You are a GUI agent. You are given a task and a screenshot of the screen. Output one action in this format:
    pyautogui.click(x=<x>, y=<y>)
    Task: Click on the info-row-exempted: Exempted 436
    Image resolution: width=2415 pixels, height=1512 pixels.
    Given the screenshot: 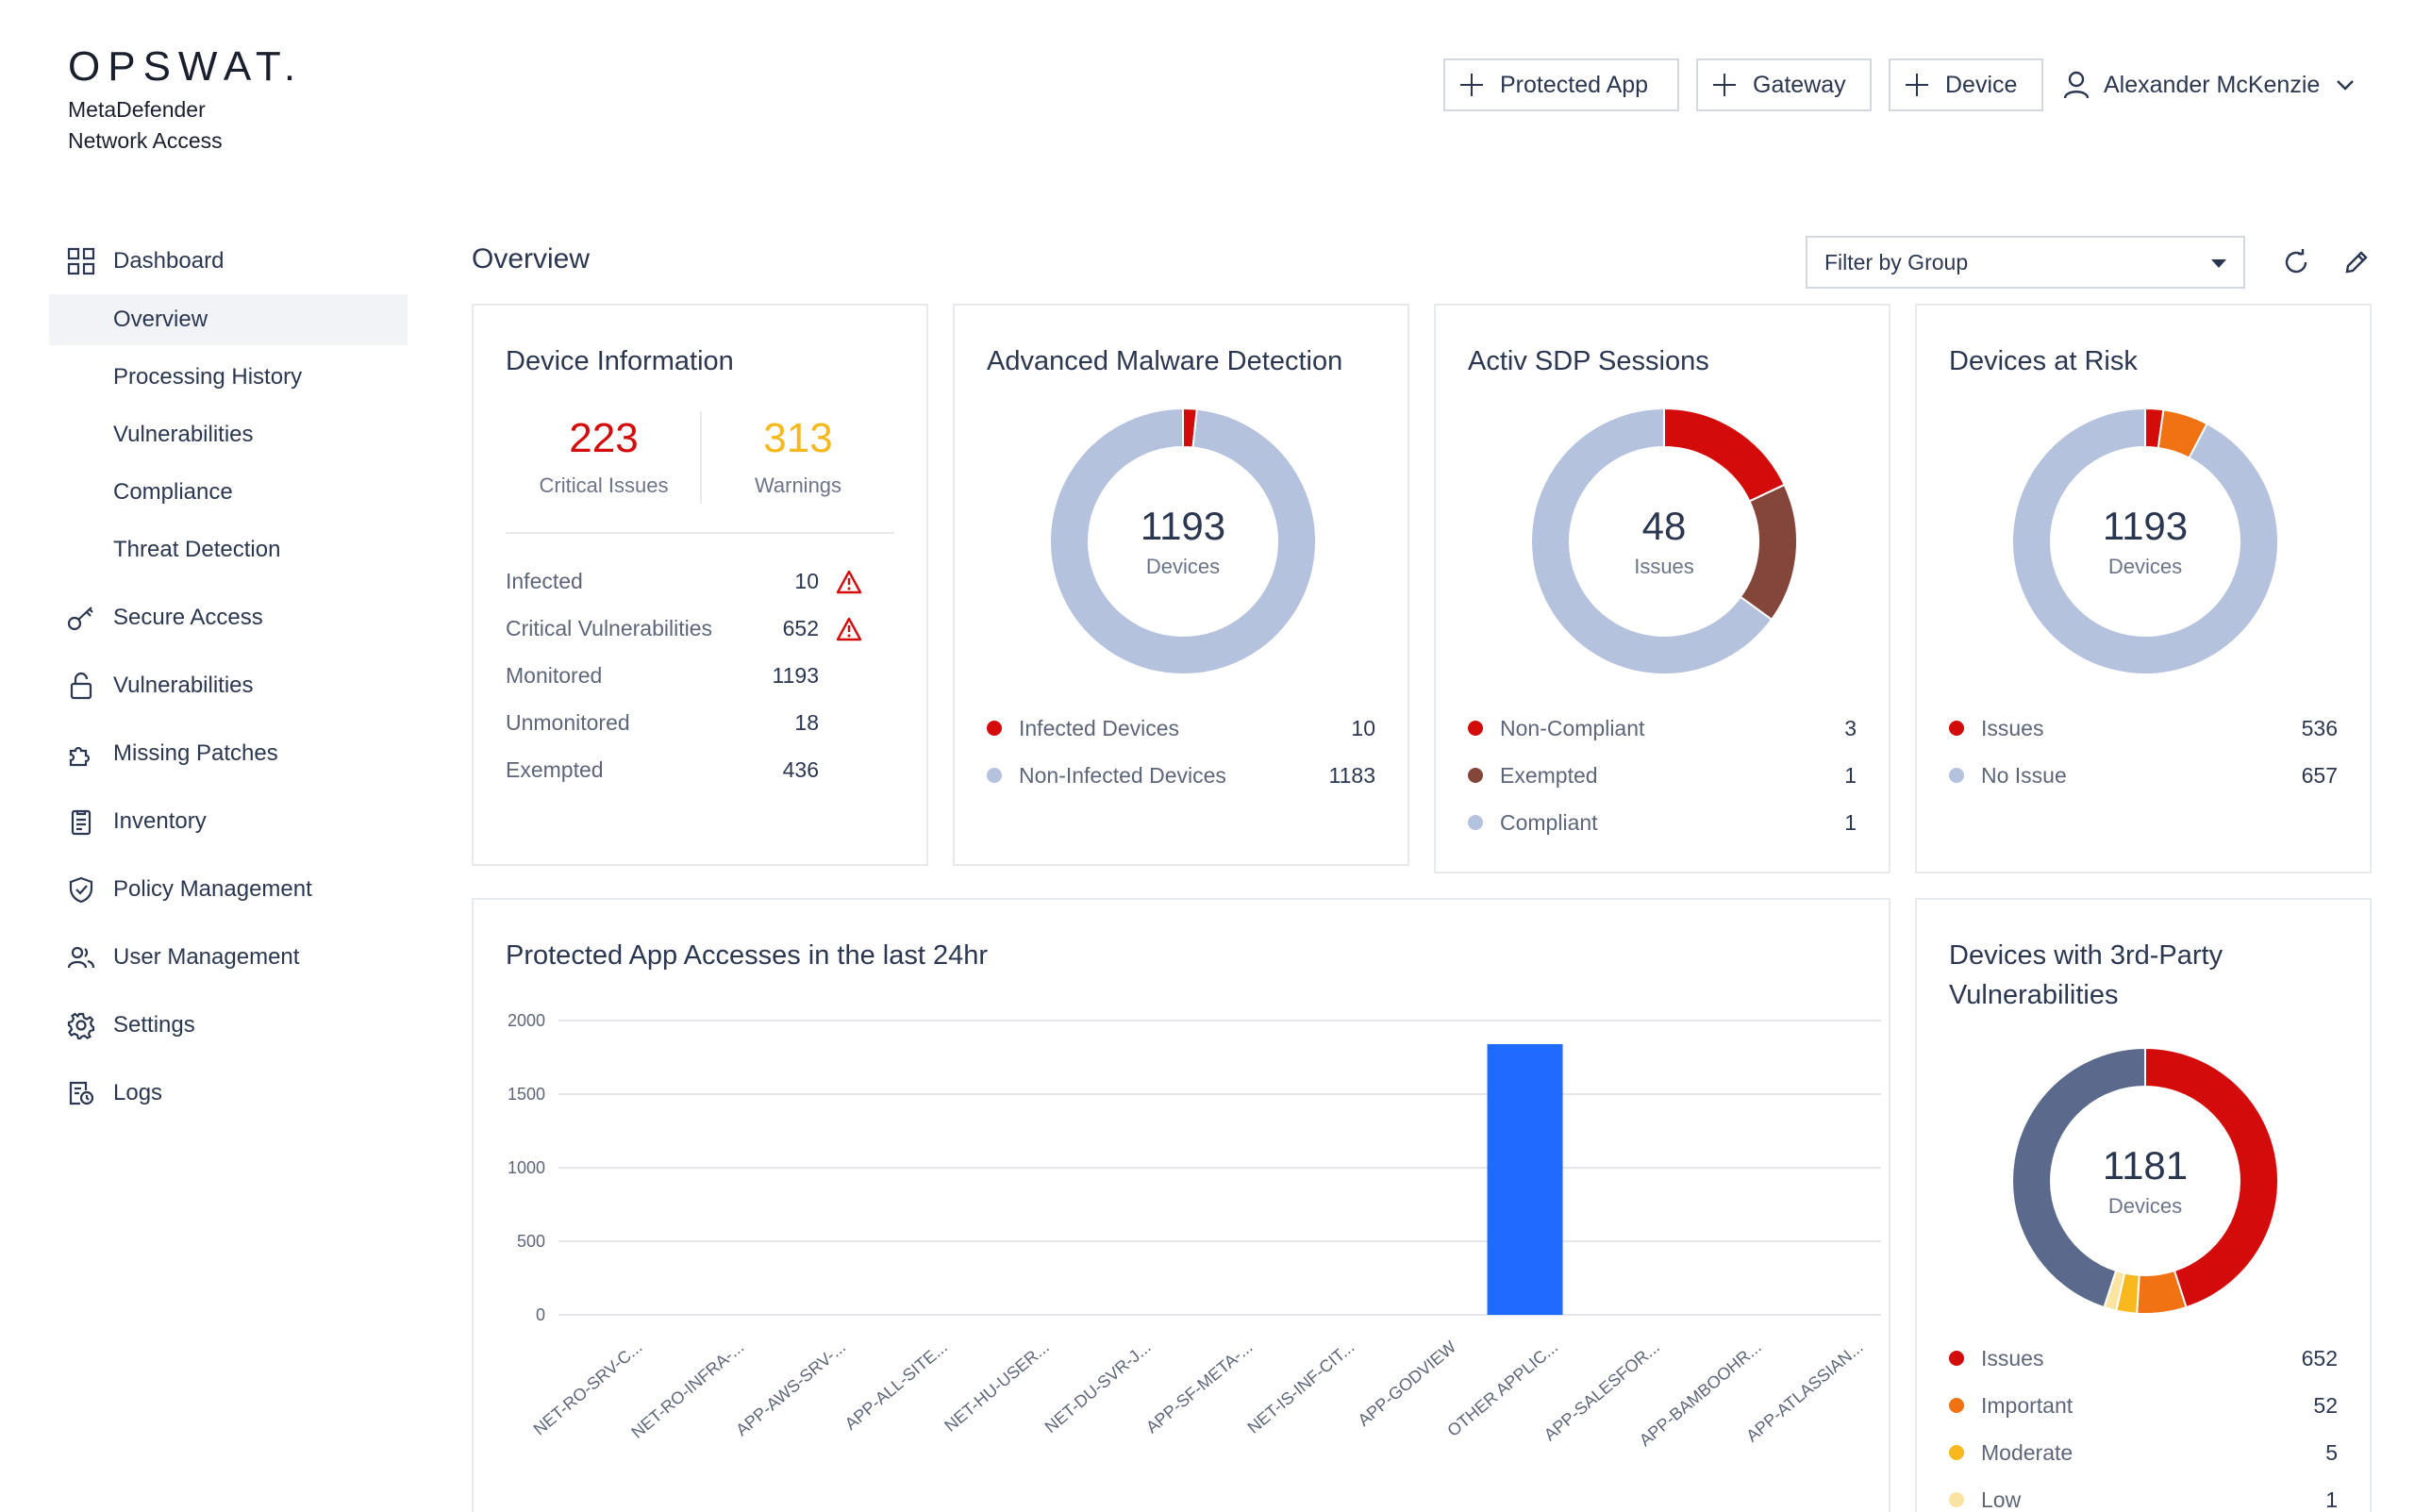 What is the action you would take?
    pyautogui.click(x=700, y=770)
    